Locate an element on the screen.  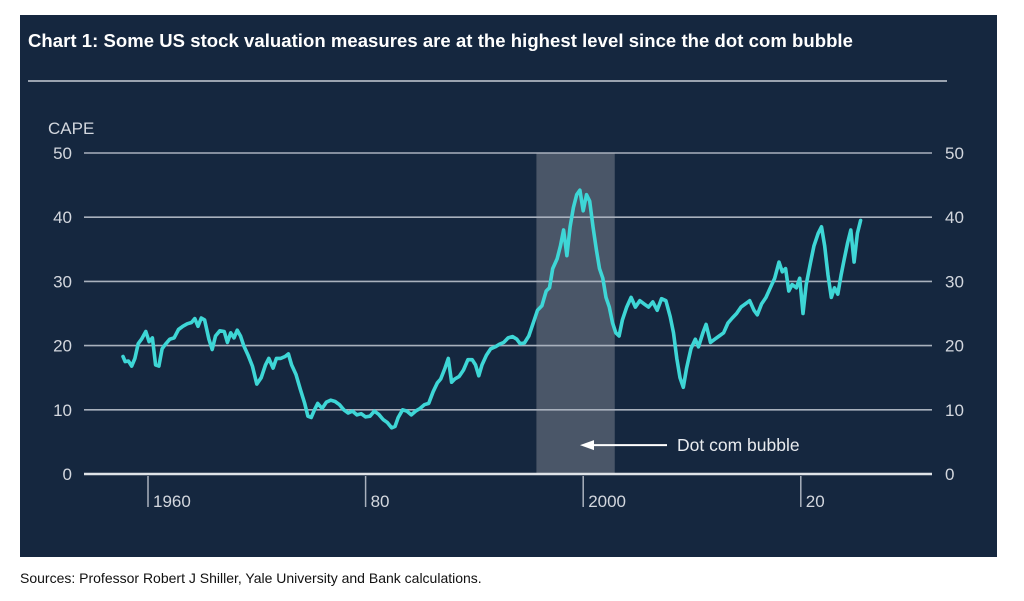
x-tick-label: 20 is located at coordinates (815, 501).